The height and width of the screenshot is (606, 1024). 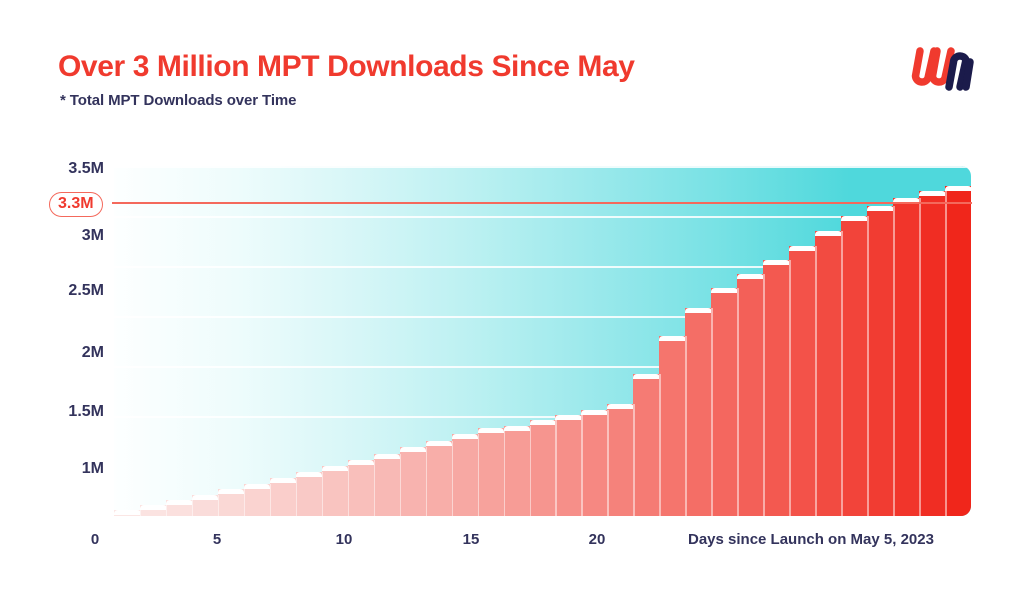 What do you see at coordinates (86, 168) in the screenshot?
I see `y-tick-3-5m: 3.5M` at bounding box center [86, 168].